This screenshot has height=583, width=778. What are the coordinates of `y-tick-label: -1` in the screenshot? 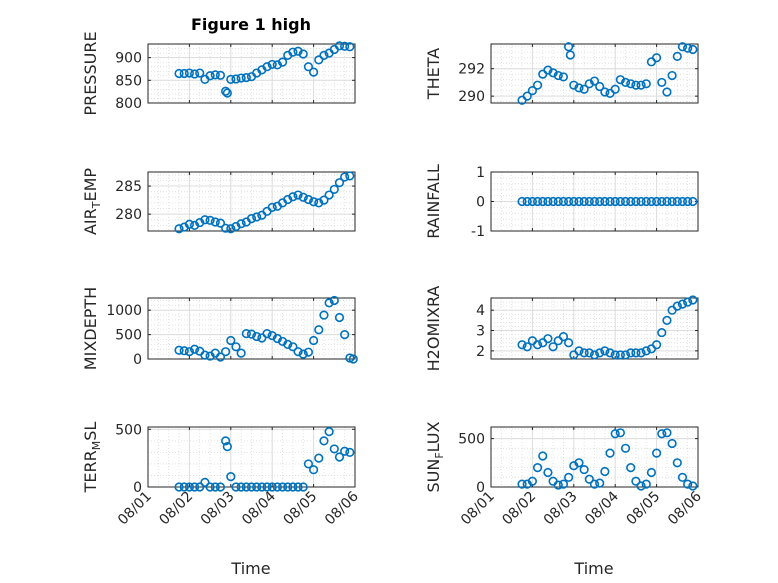 It's located at (478, 232).